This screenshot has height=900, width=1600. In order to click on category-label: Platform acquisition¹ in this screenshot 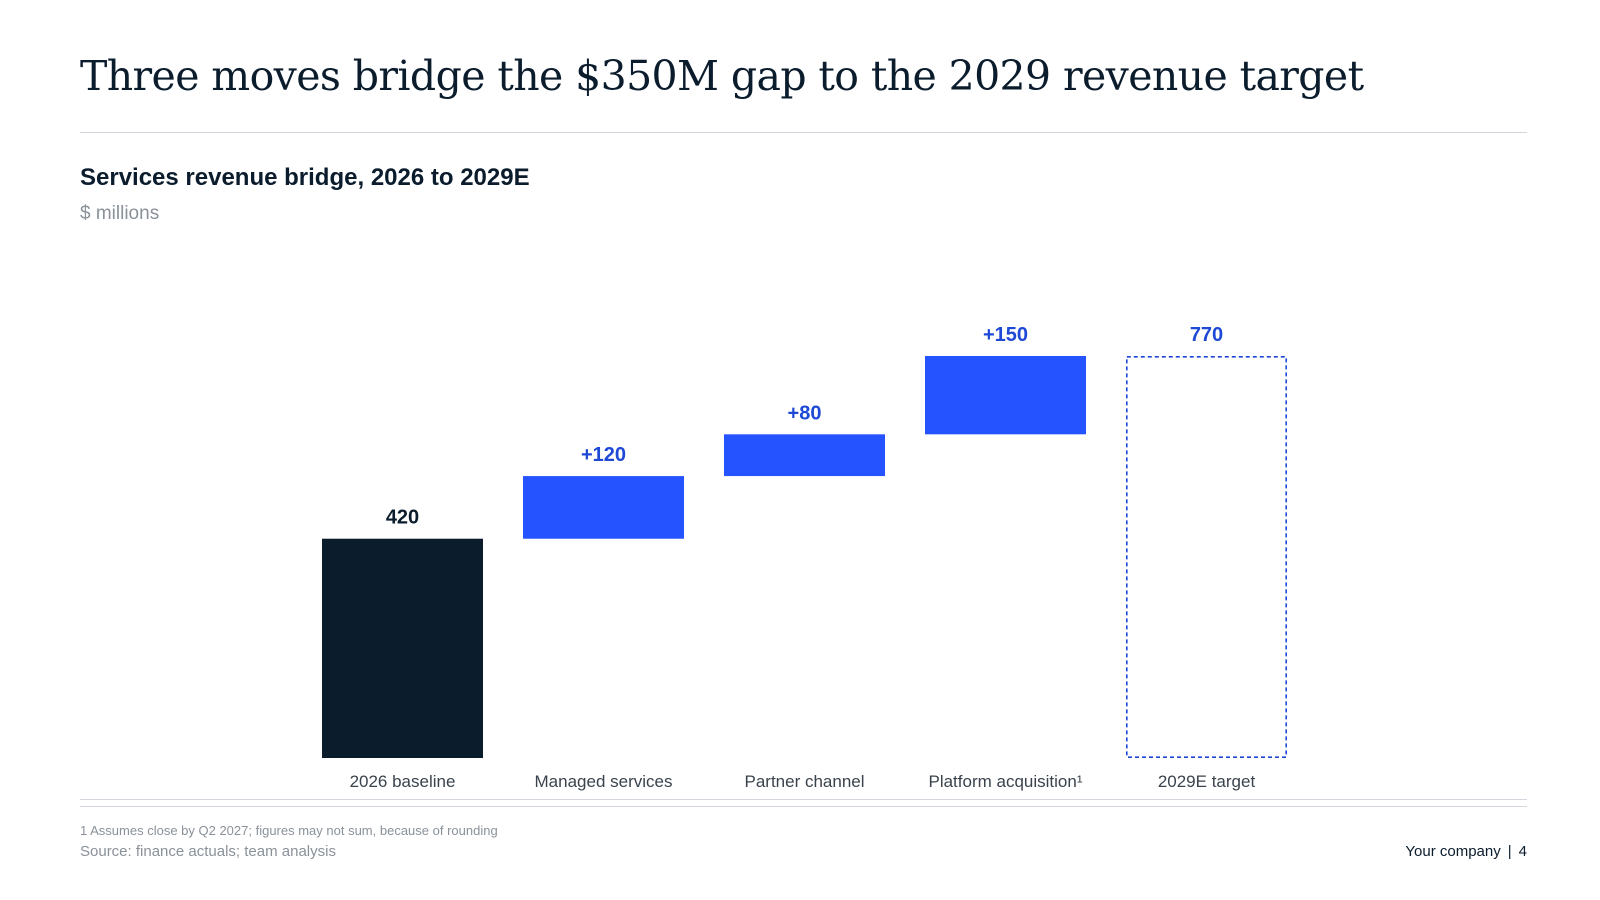, I will do `click(1005, 781)`.